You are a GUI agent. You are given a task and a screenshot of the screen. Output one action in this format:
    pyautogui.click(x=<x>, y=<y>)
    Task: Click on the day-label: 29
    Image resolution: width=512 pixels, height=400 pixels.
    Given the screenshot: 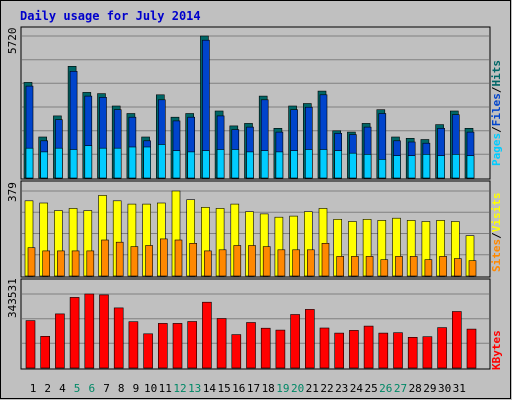 What is the action you would take?
    pyautogui.click(x=429, y=388)
    